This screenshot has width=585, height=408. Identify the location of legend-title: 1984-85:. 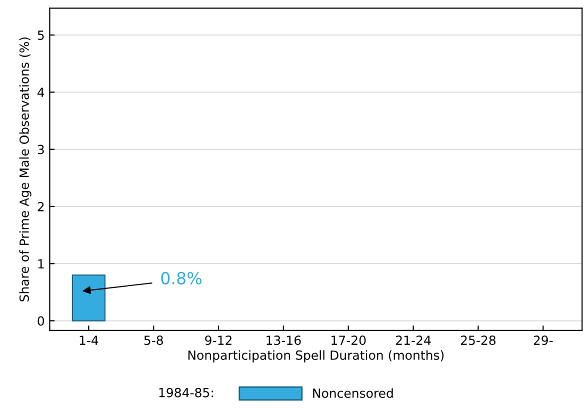
(186, 393).